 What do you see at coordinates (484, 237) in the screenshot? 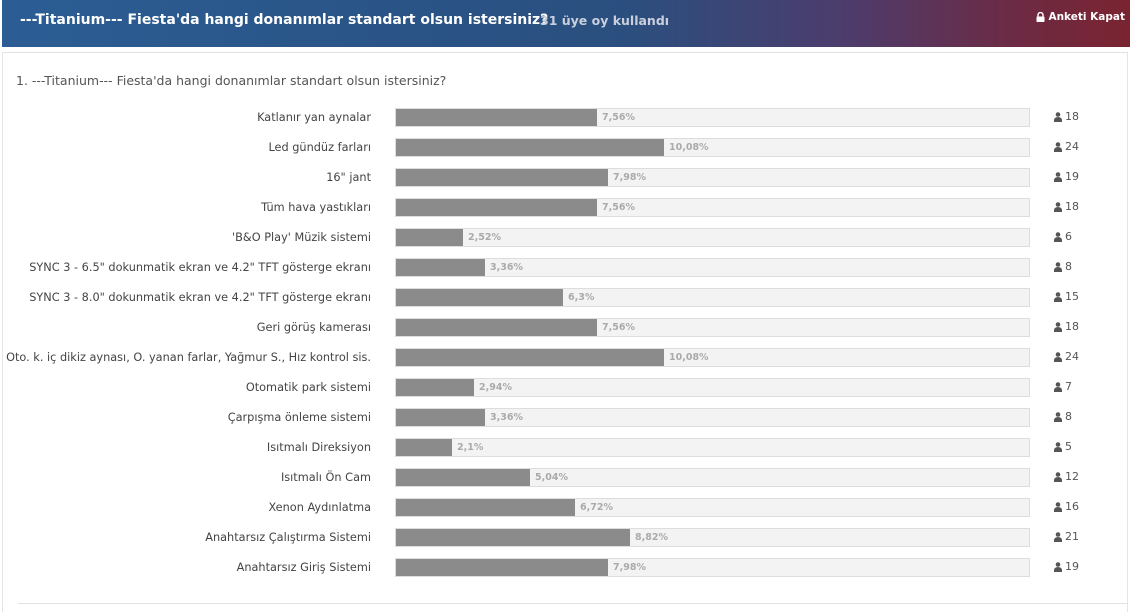
I see `percent-label: 2,52%` at bounding box center [484, 237].